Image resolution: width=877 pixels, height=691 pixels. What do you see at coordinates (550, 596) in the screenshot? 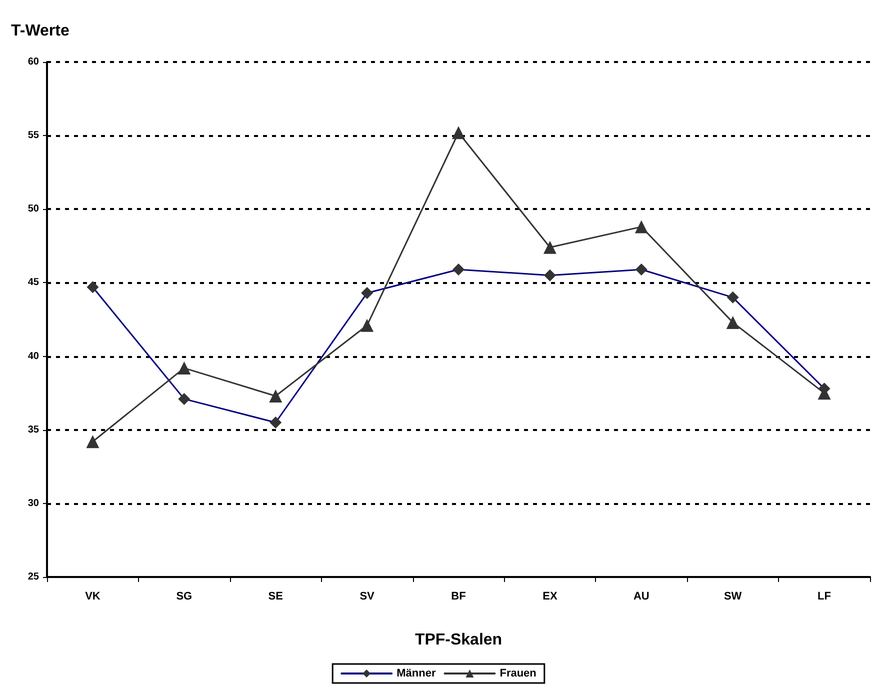
I see `x-tick-label: EX` at bounding box center [550, 596].